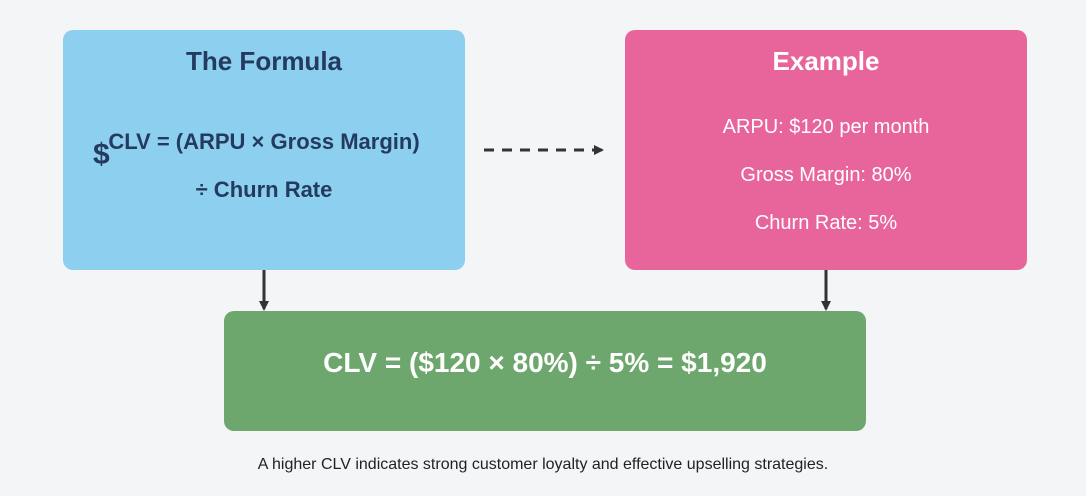  I want to click on result-box: CLV = ($120 × 80%) ÷ 5% = $1,920, so click(545, 371).